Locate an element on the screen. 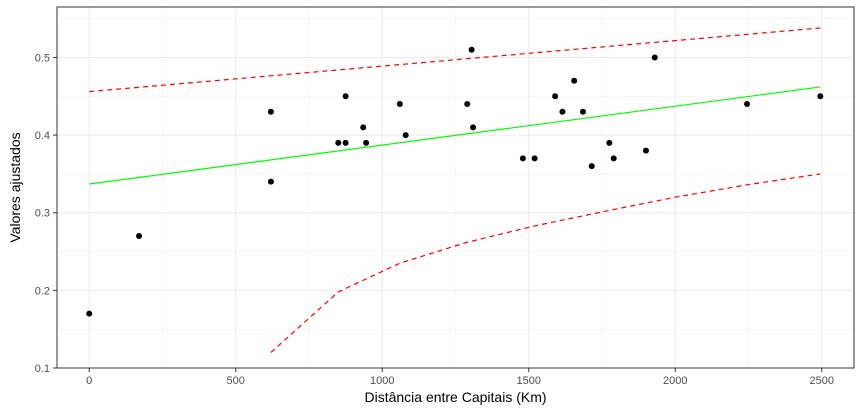  y-axis-ticks: 0.1 0.2 0.3 0.4 0.5 is located at coordinates (46, 213).